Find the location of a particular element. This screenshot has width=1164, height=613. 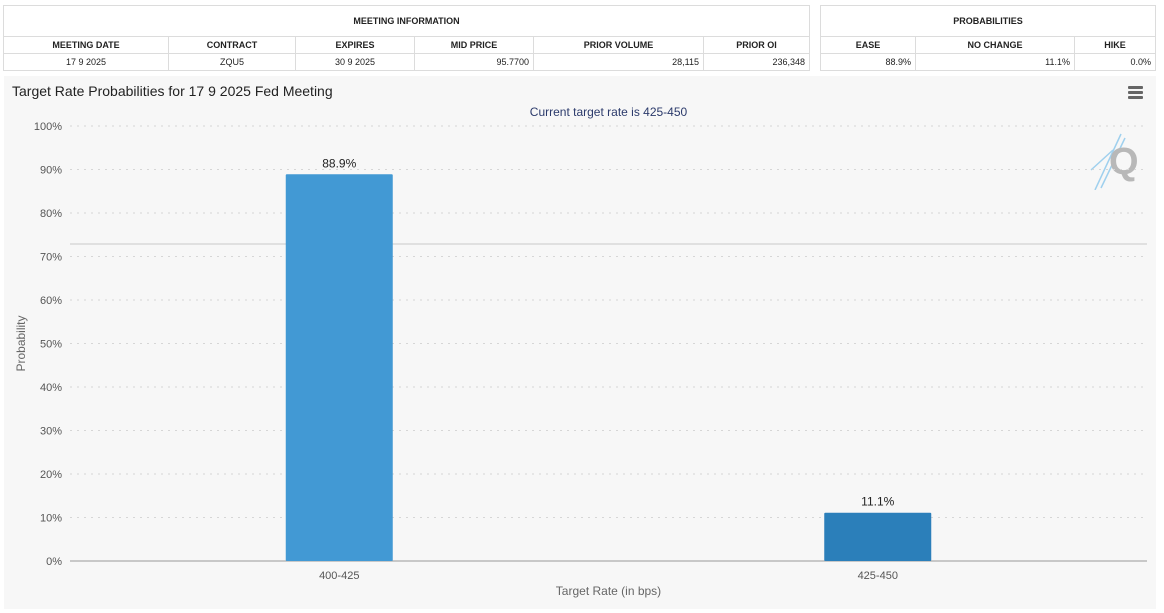

prior-oi-value: 236,348 is located at coordinates (756, 62).